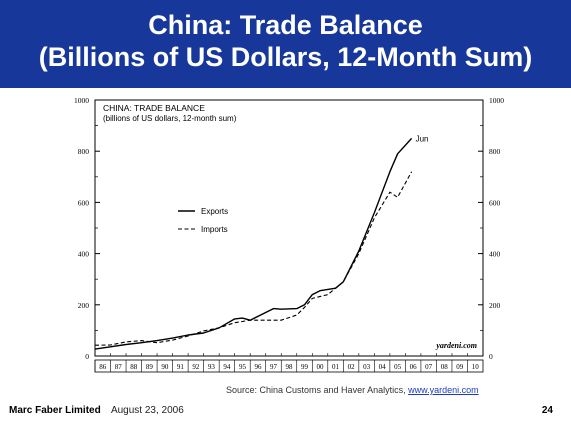 The width and height of the screenshot is (571, 428). I want to click on x-tick-label: 91, so click(181, 367).